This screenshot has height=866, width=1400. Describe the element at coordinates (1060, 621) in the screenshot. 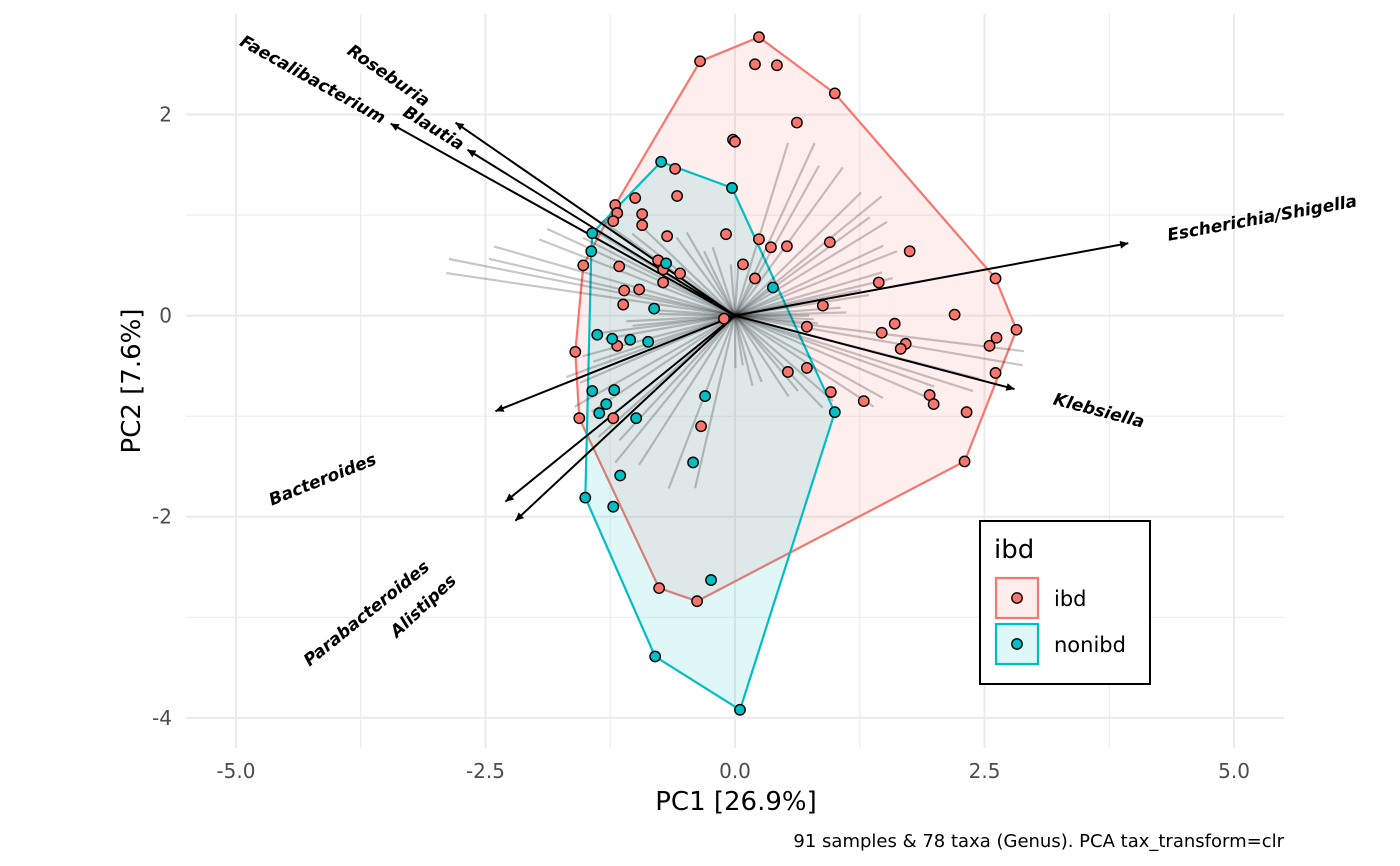

I see `legend-items: ibd nonibd` at that location.